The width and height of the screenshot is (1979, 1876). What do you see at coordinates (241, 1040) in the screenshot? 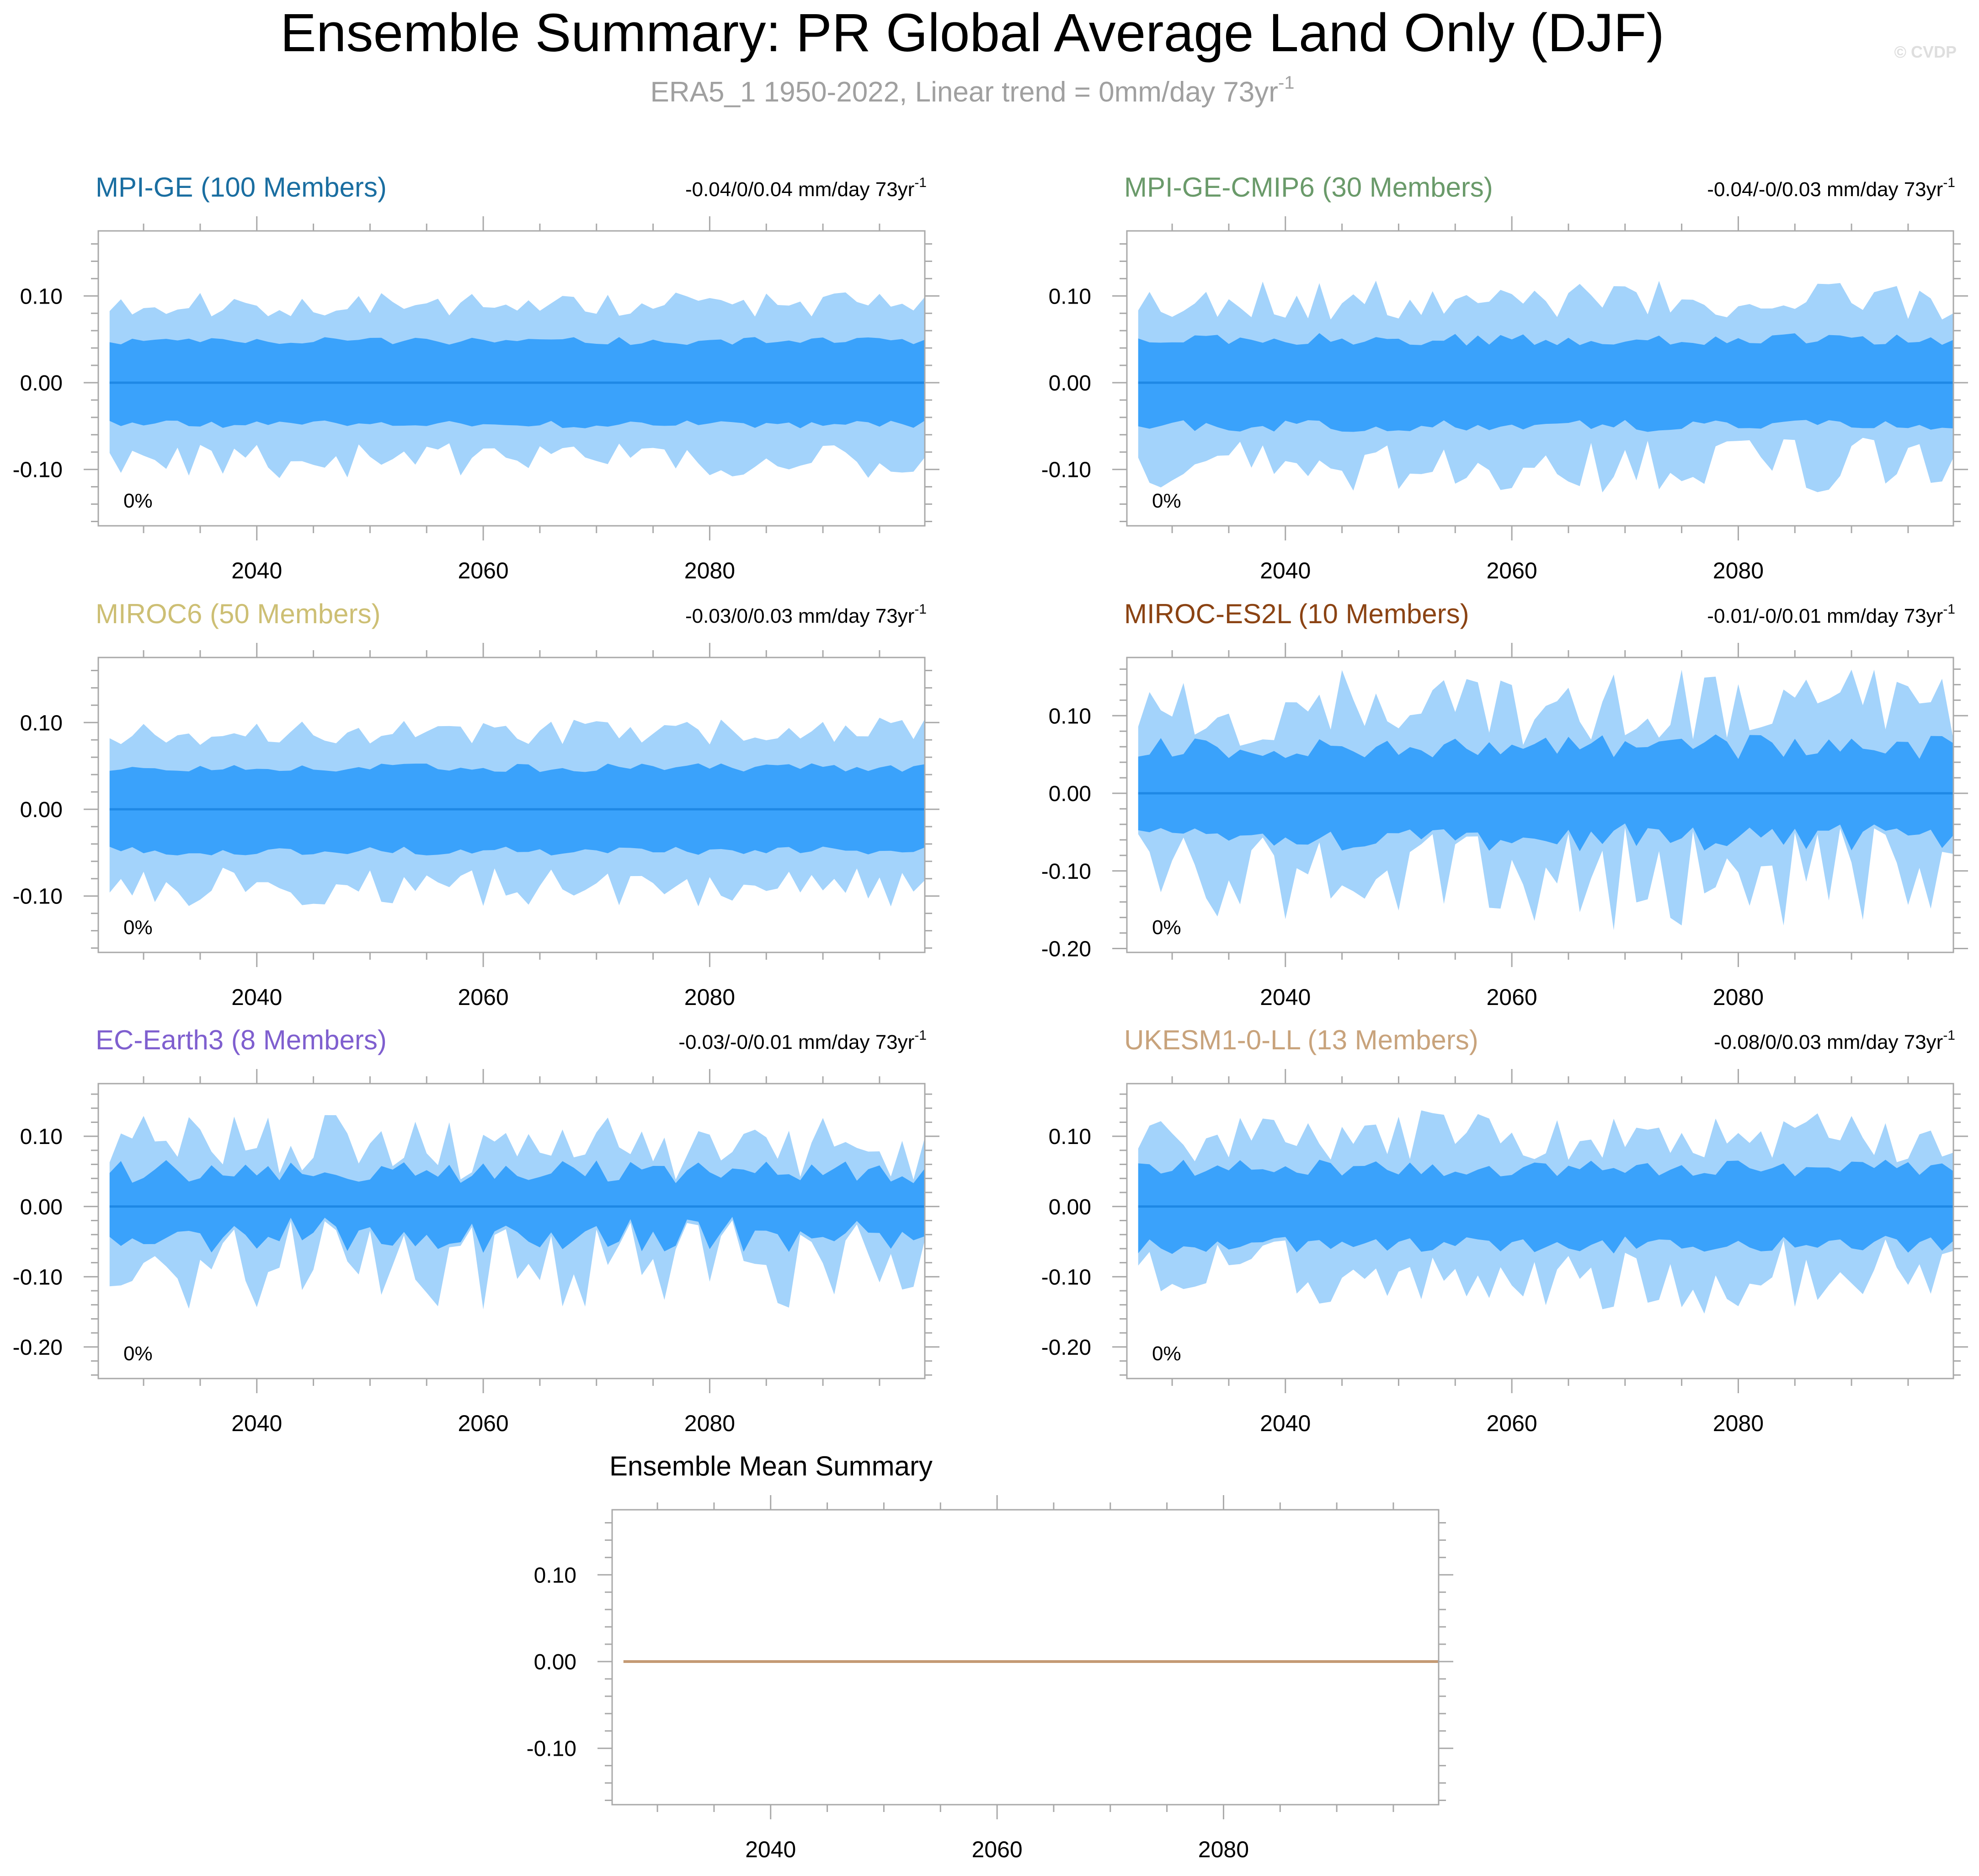
I see `panel-title: EC-Earth3 (8 Members)` at bounding box center [241, 1040].